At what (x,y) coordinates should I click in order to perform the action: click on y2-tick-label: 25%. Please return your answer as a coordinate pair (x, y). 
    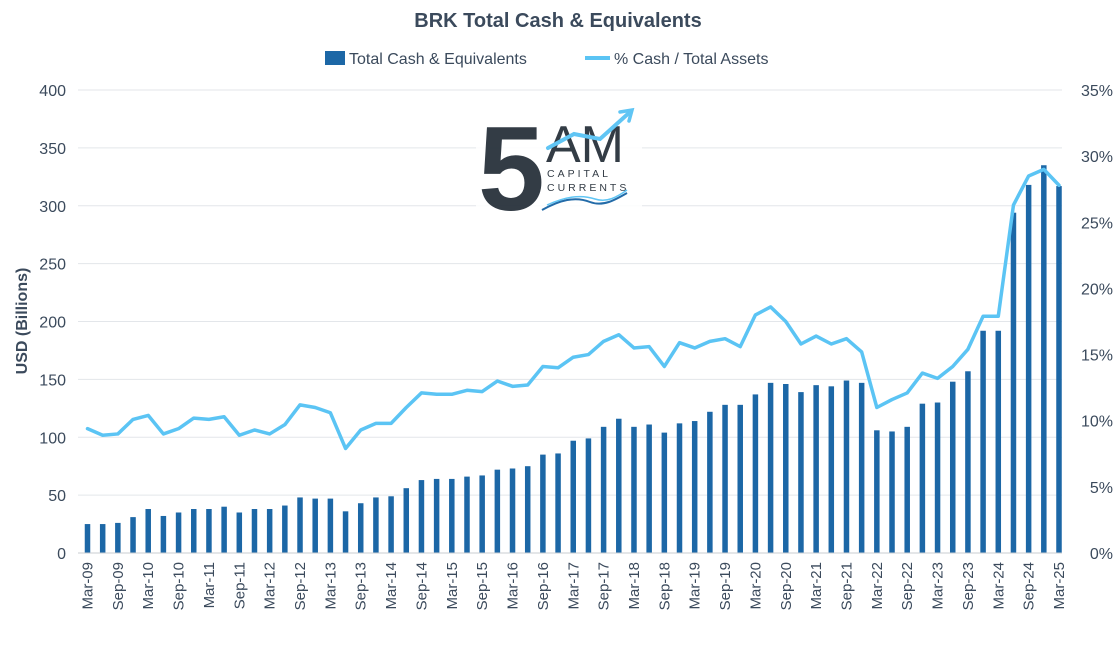
    Looking at the image, I should click on (1097, 223).